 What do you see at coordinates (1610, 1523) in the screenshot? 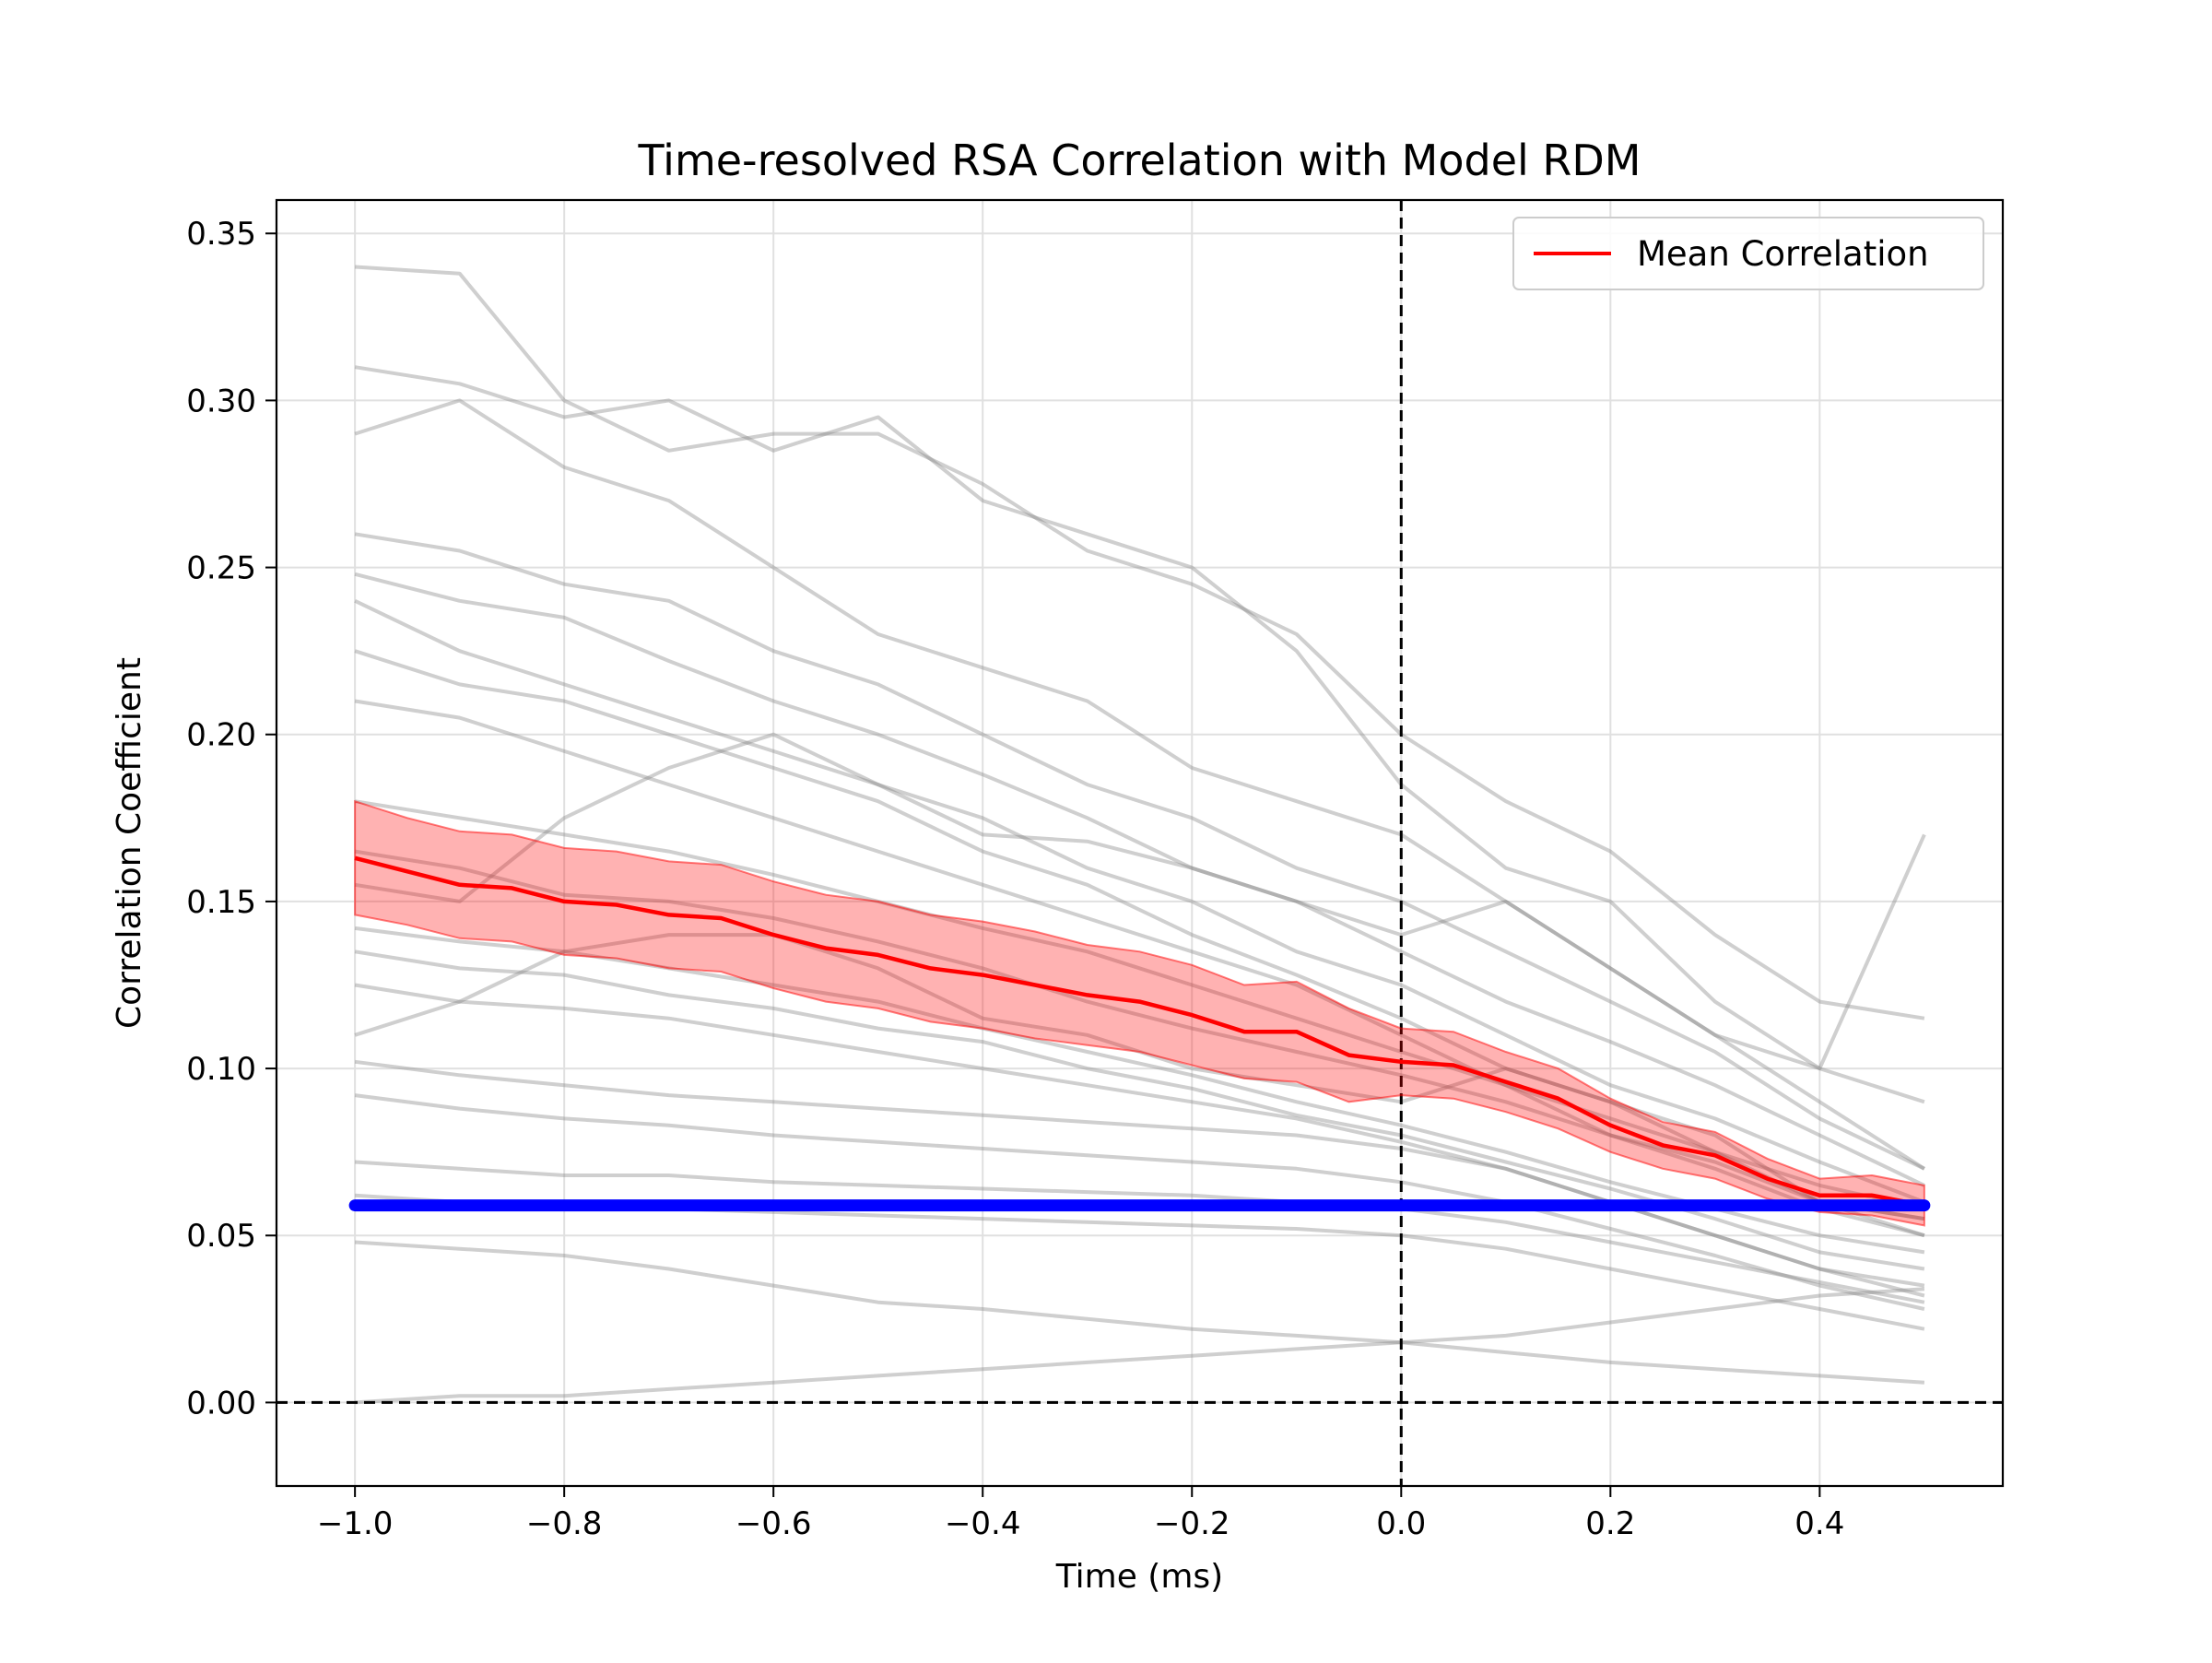
I see `x-tick-label-6: 0.2` at bounding box center [1610, 1523].